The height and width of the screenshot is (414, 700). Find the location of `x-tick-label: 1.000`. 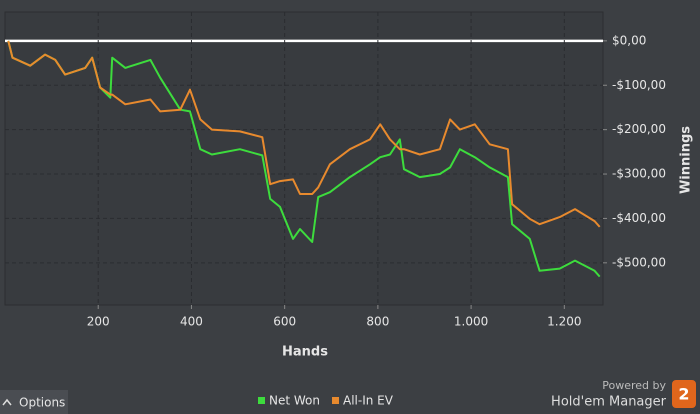

x-tick-label: 1.000 is located at coordinates (471, 322).